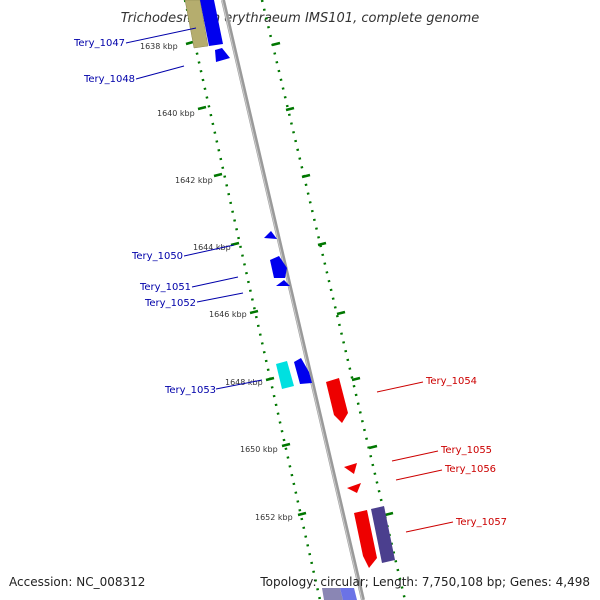  I want to click on bottom-features, so click(339, 594).